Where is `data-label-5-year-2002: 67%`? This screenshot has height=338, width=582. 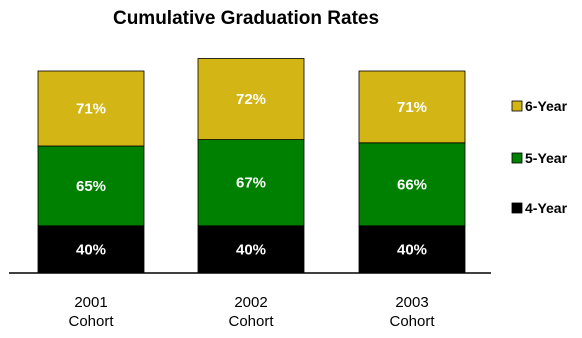
data-label-5-year-2002: 67% is located at coordinates (251, 183).